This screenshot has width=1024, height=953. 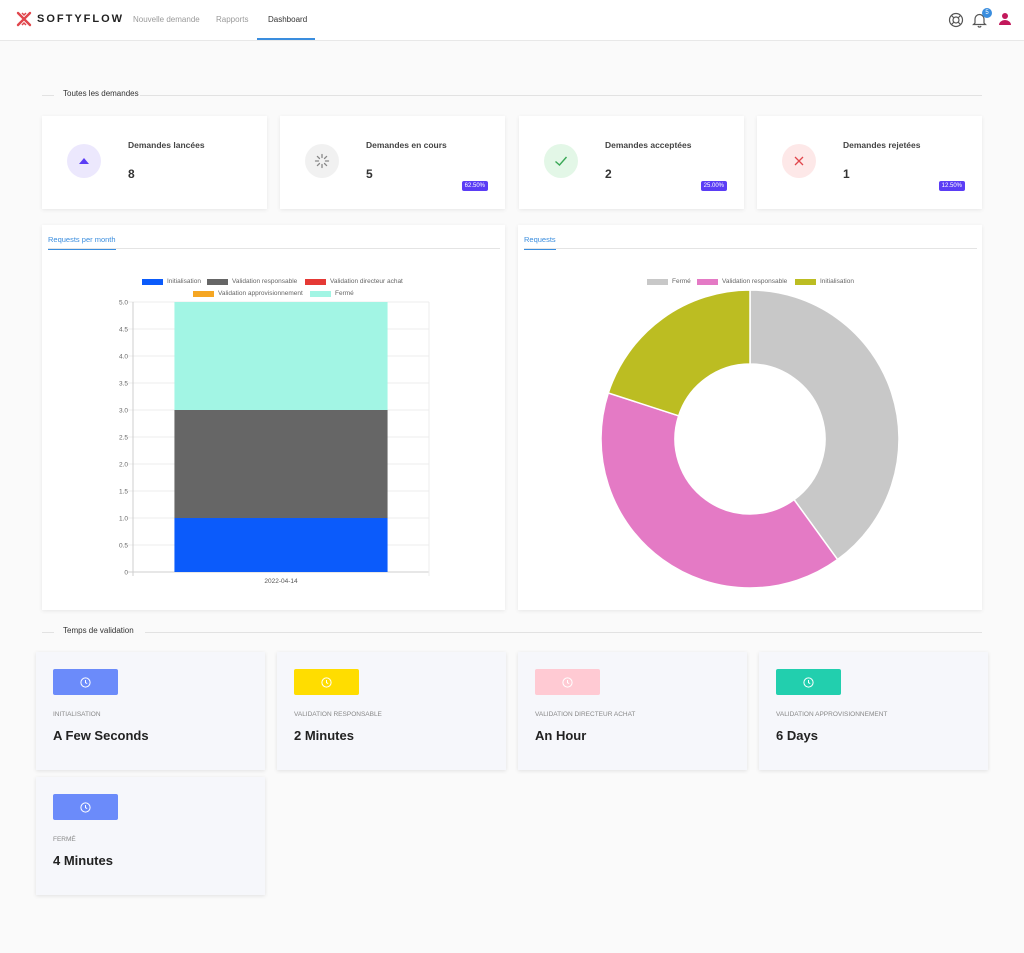 I want to click on stat-value: 5, so click(x=369, y=174).